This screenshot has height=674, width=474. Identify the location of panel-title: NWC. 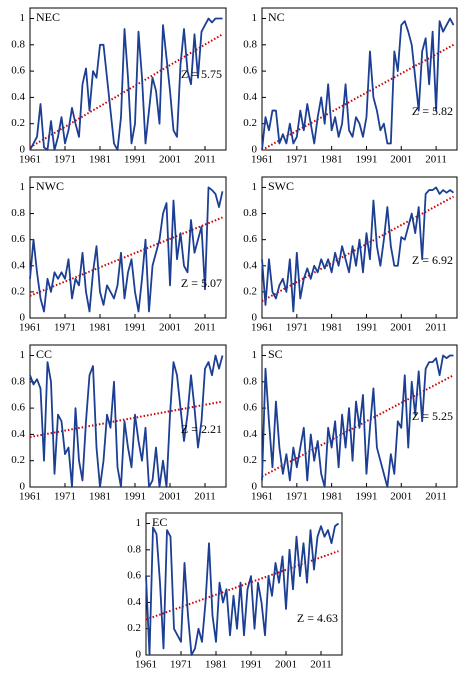
(50, 186).